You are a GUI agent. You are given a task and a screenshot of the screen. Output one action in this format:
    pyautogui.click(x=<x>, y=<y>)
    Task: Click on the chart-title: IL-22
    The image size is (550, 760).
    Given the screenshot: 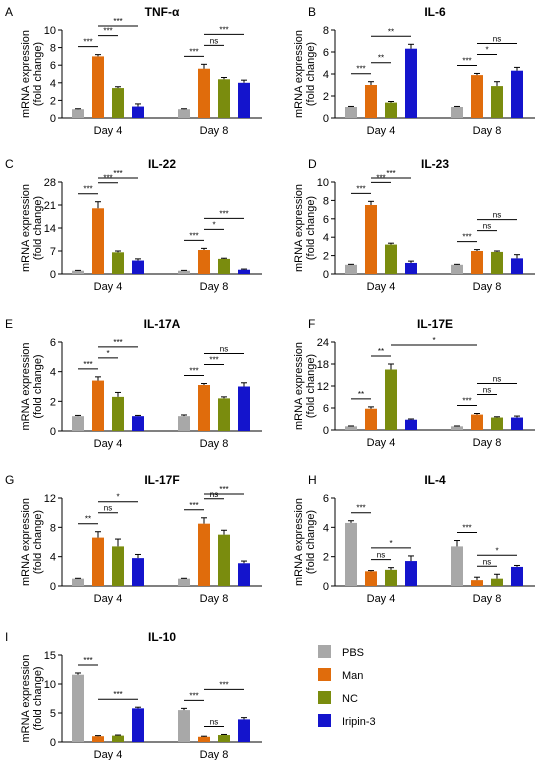 What is the action you would take?
    pyautogui.click(x=162, y=164)
    